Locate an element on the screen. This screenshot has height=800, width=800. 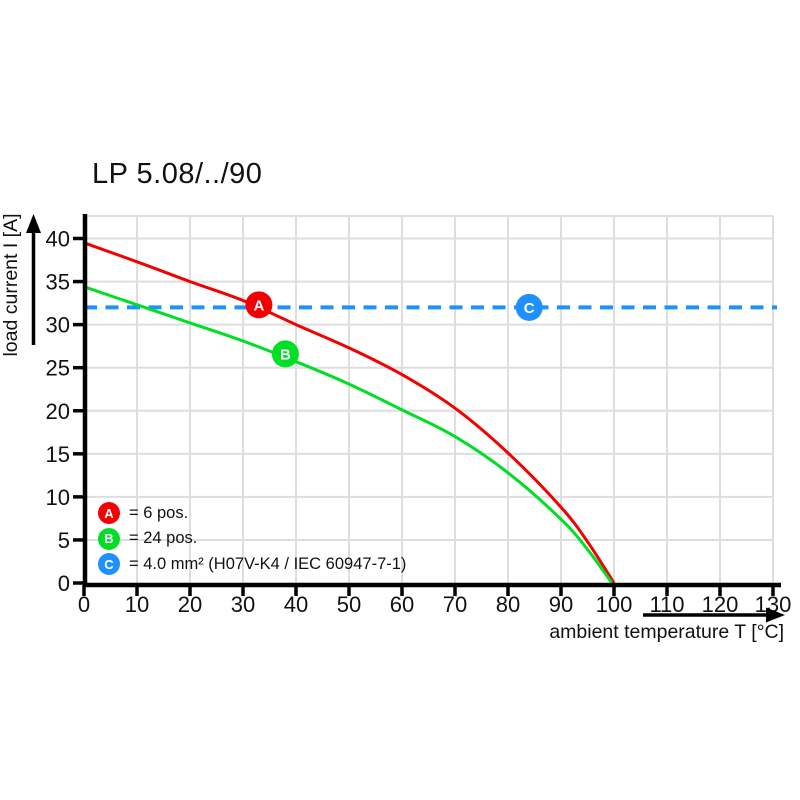
legend-item-a: A = 6 pos. is located at coordinates (252, 513).